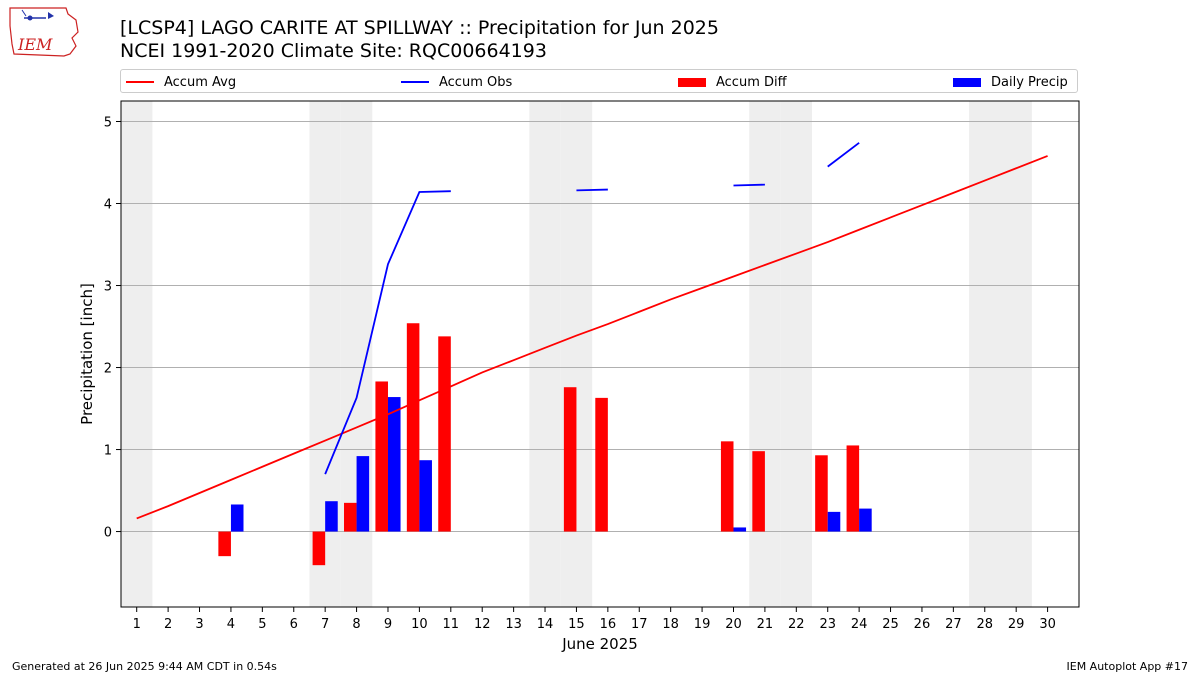  I want to click on x-tick-label-9: 9, so click(388, 624).